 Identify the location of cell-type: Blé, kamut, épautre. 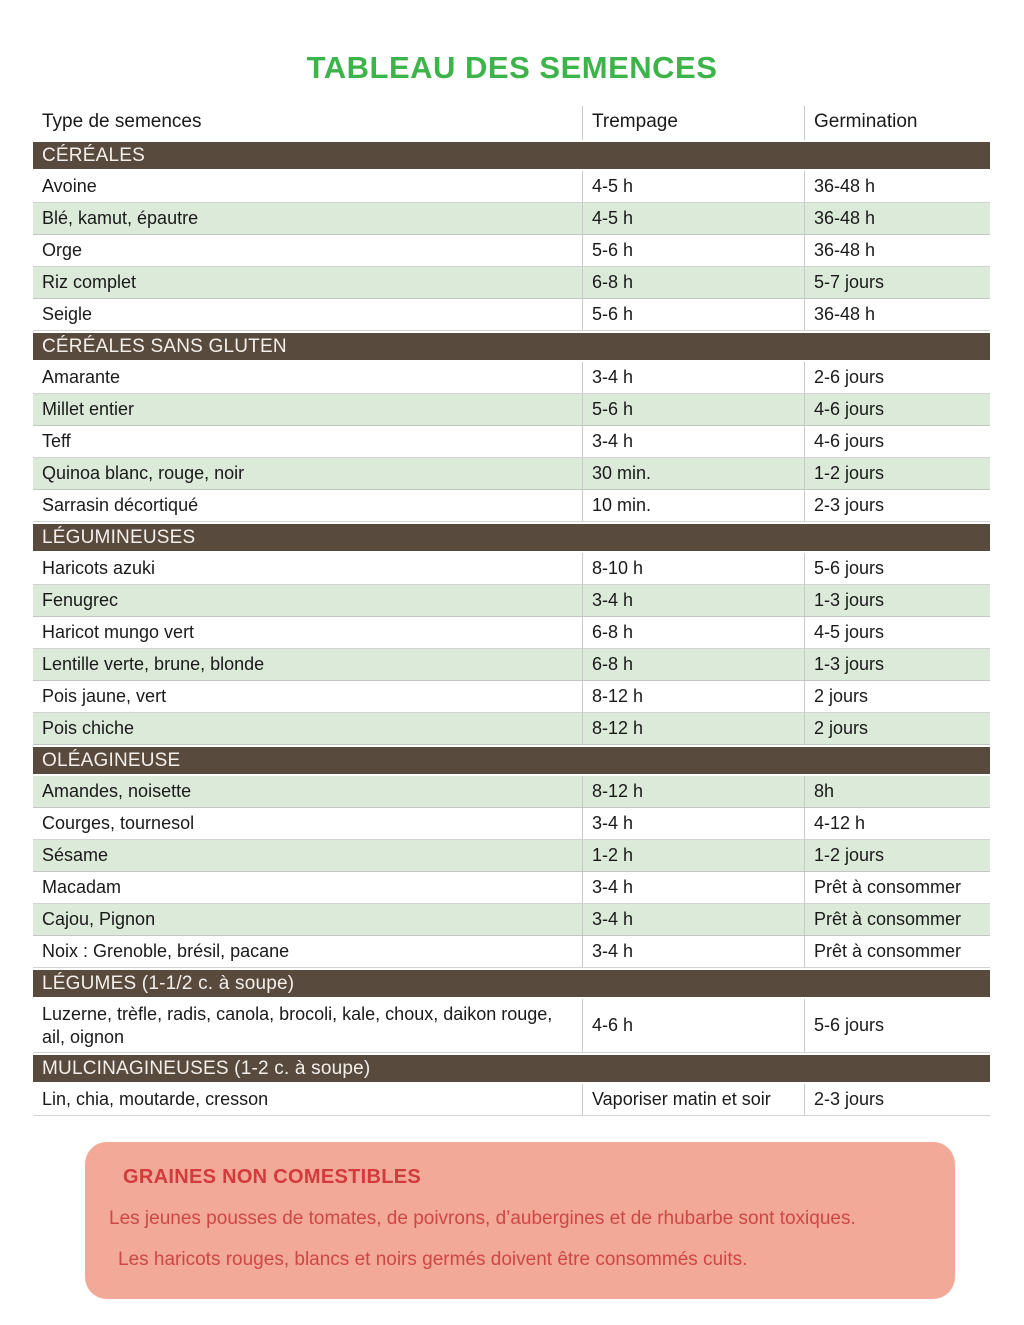
(308, 218).